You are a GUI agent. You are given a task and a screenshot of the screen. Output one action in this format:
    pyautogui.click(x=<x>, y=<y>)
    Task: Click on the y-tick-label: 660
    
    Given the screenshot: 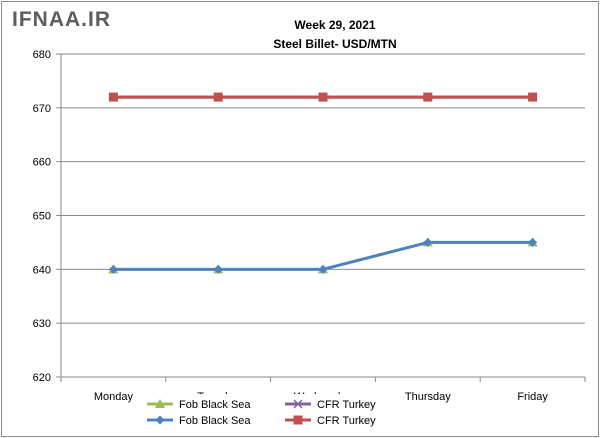 What is the action you would take?
    pyautogui.click(x=42, y=163)
    